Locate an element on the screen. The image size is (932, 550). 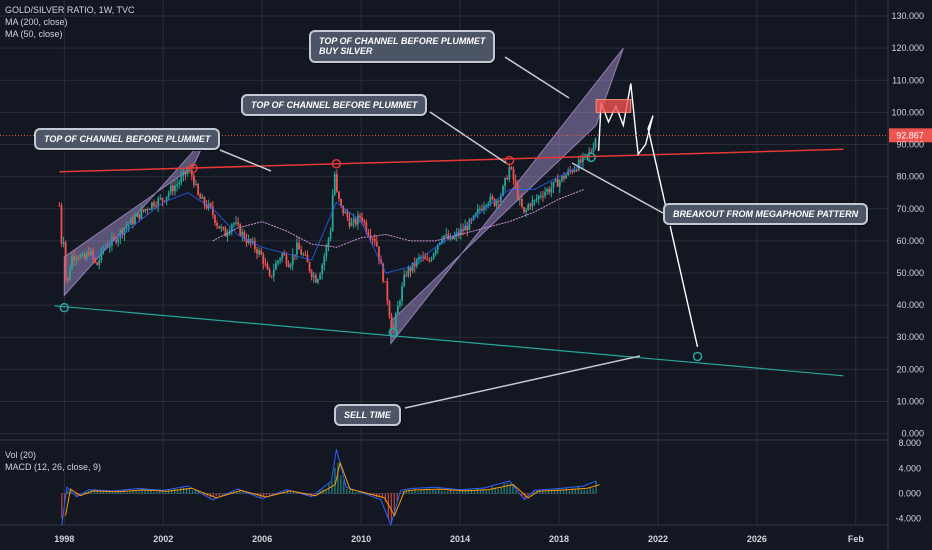
callout-top-of-channel-2: TOP OF CHANNEL BEFORE PLUMMET is located at coordinates (334, 105).